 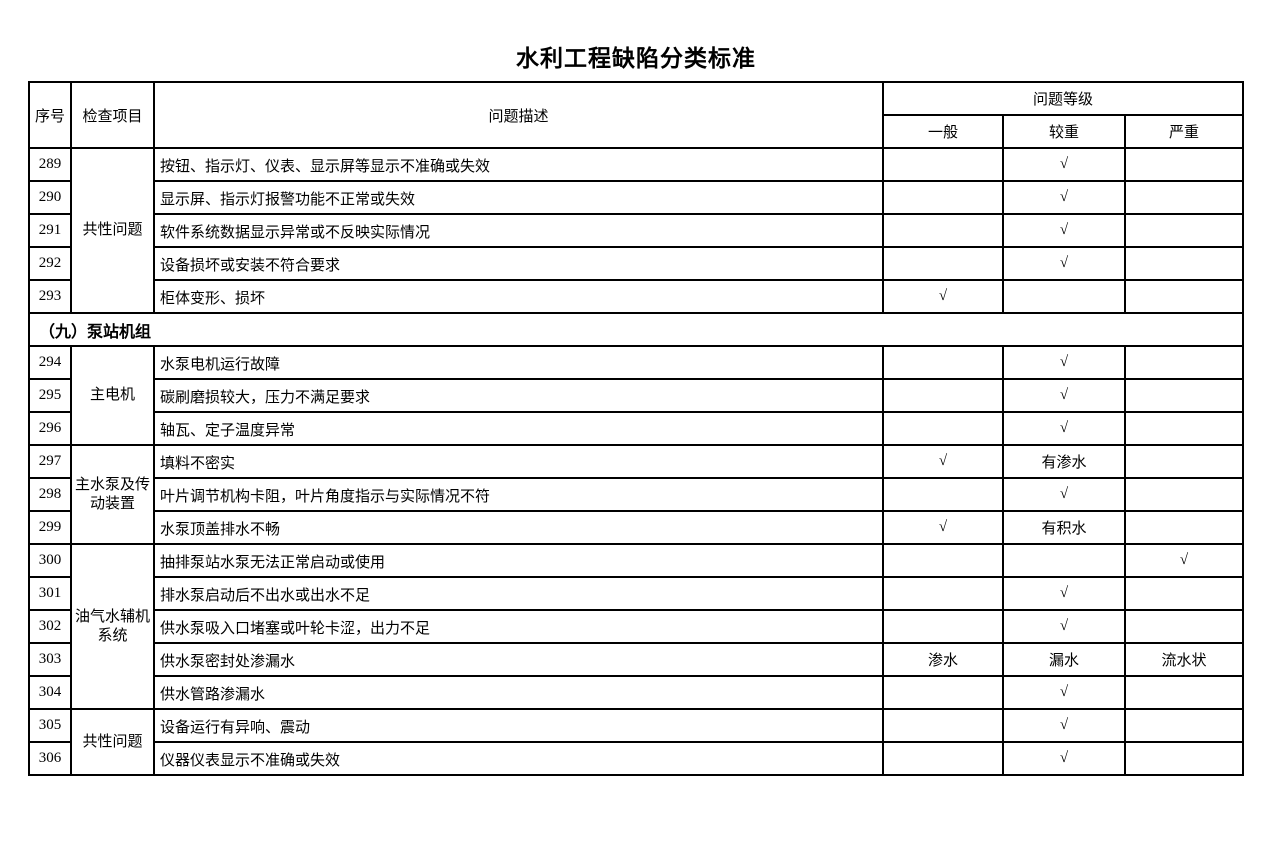 I want to click on description-cell: 显示屏、指示灯报警功能不正常或失效, so click(x=518, y=197).